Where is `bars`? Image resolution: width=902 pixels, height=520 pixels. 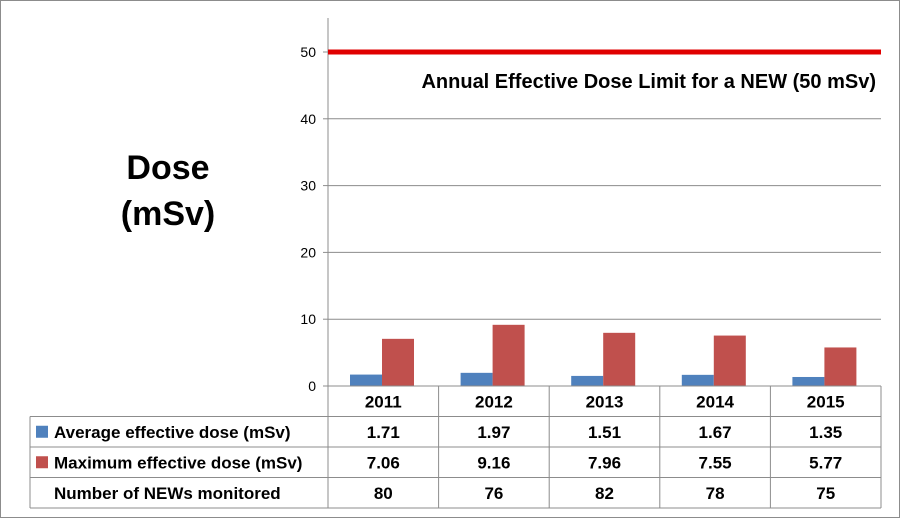
bars is located at coordinates (603, 355).